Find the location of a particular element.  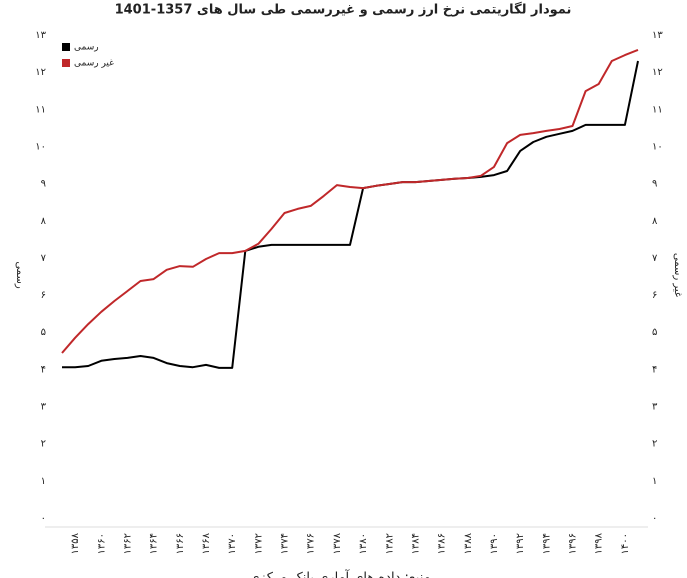

x-tick-label: ۱۳۹۲ is located at coordinates (520, 543).